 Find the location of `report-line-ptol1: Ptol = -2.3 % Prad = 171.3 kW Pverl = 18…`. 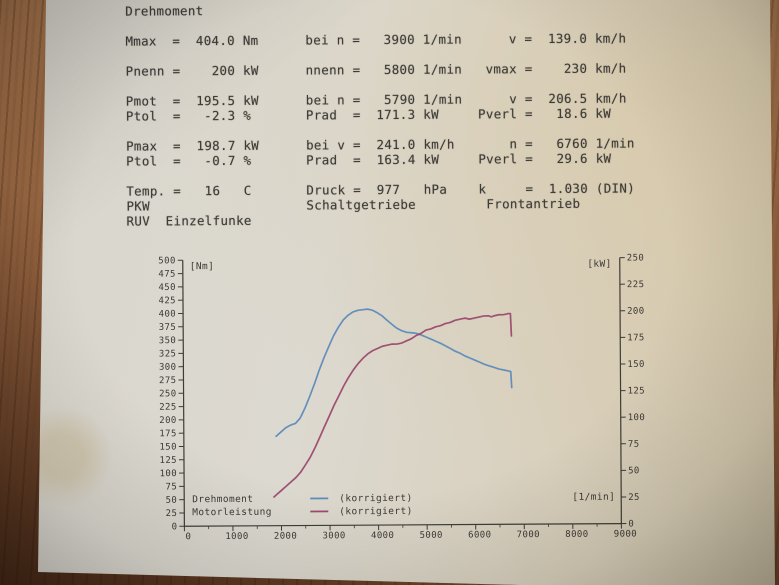

report-line-ptol1: Ptol = -2.3 % Prad = 171.3 kW Pverl = 18… is located at coordinates (368, 114).